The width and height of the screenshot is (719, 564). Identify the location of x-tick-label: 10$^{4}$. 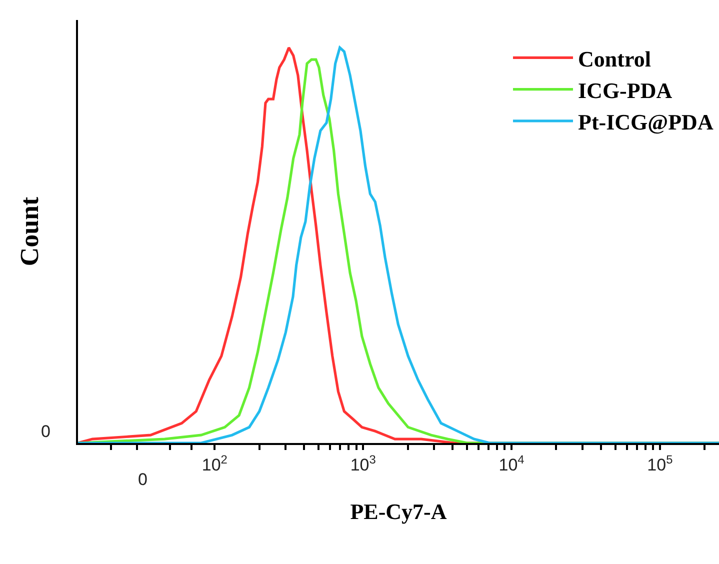
(511, 463).